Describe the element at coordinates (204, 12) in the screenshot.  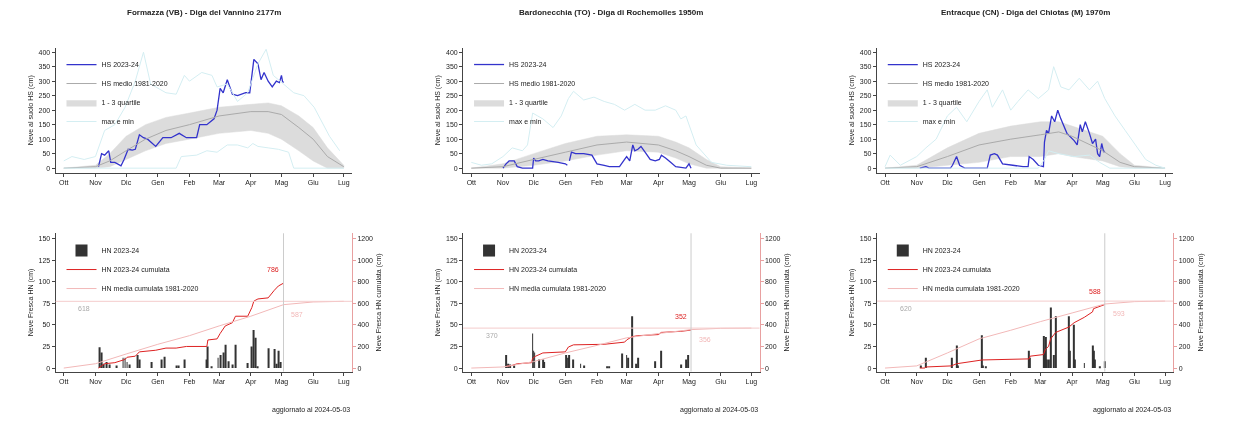
I see `chart-title: Formazza (VB) - Diga del Vannino 2177m` at that location.